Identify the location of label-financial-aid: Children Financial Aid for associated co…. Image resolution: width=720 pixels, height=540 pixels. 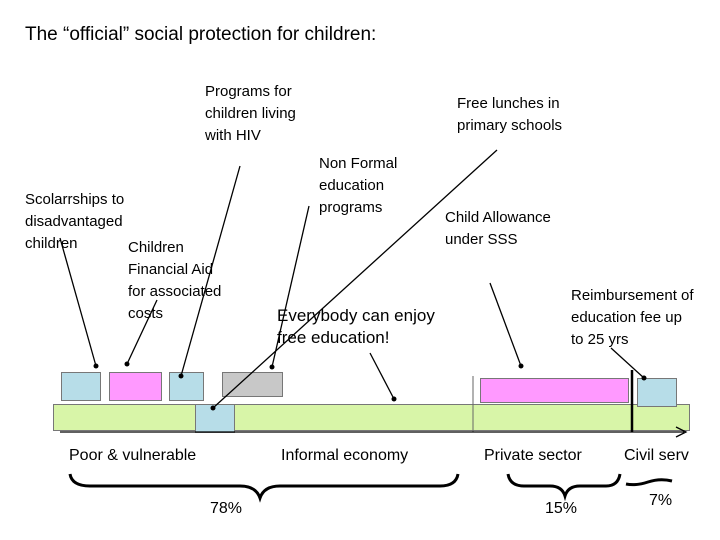
(175, 280).